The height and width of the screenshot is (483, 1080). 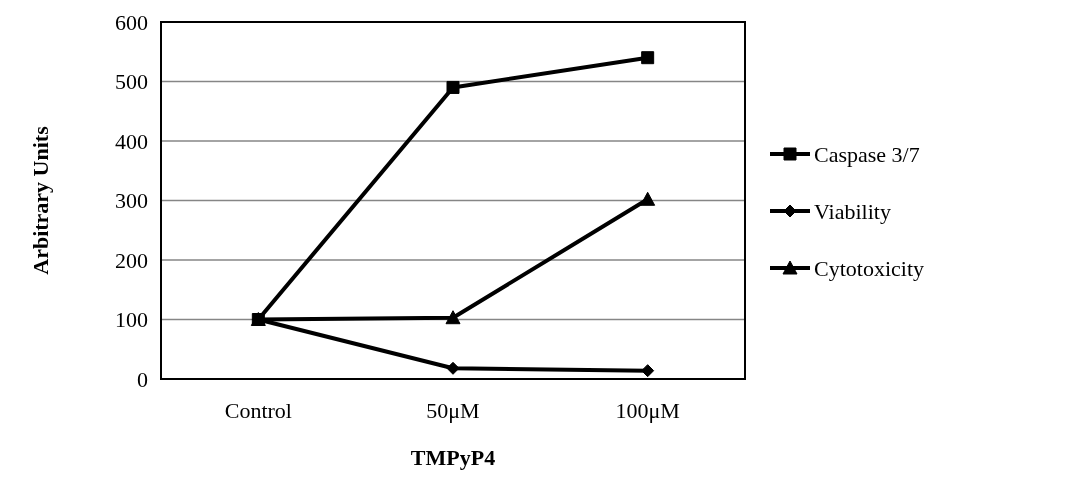 What do you see at coordinates (131, 320) in the screenshot?
I see `y-tick-label: 100` at bounding box center [131, 320].